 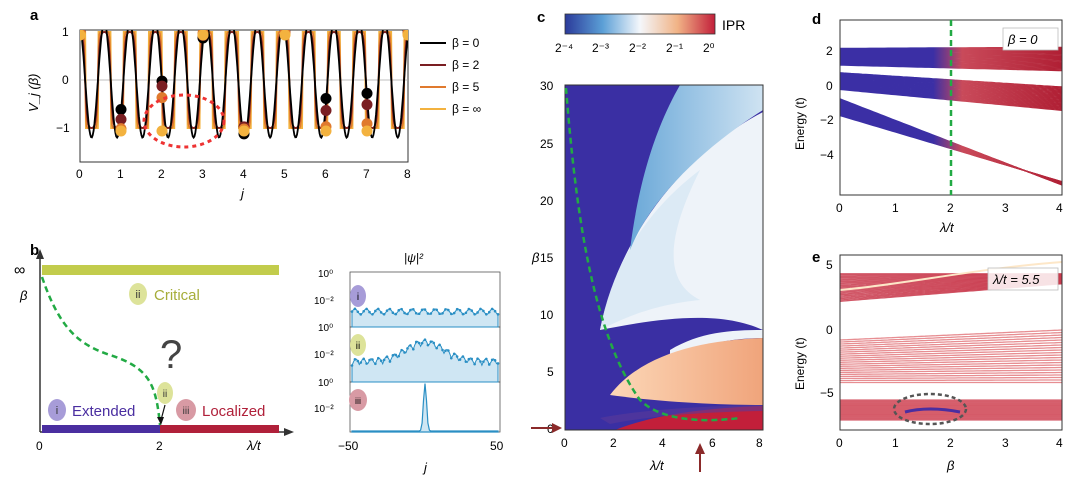 I want to click on panel-b-xlabel: λ/t, so click(x=254, y=445).